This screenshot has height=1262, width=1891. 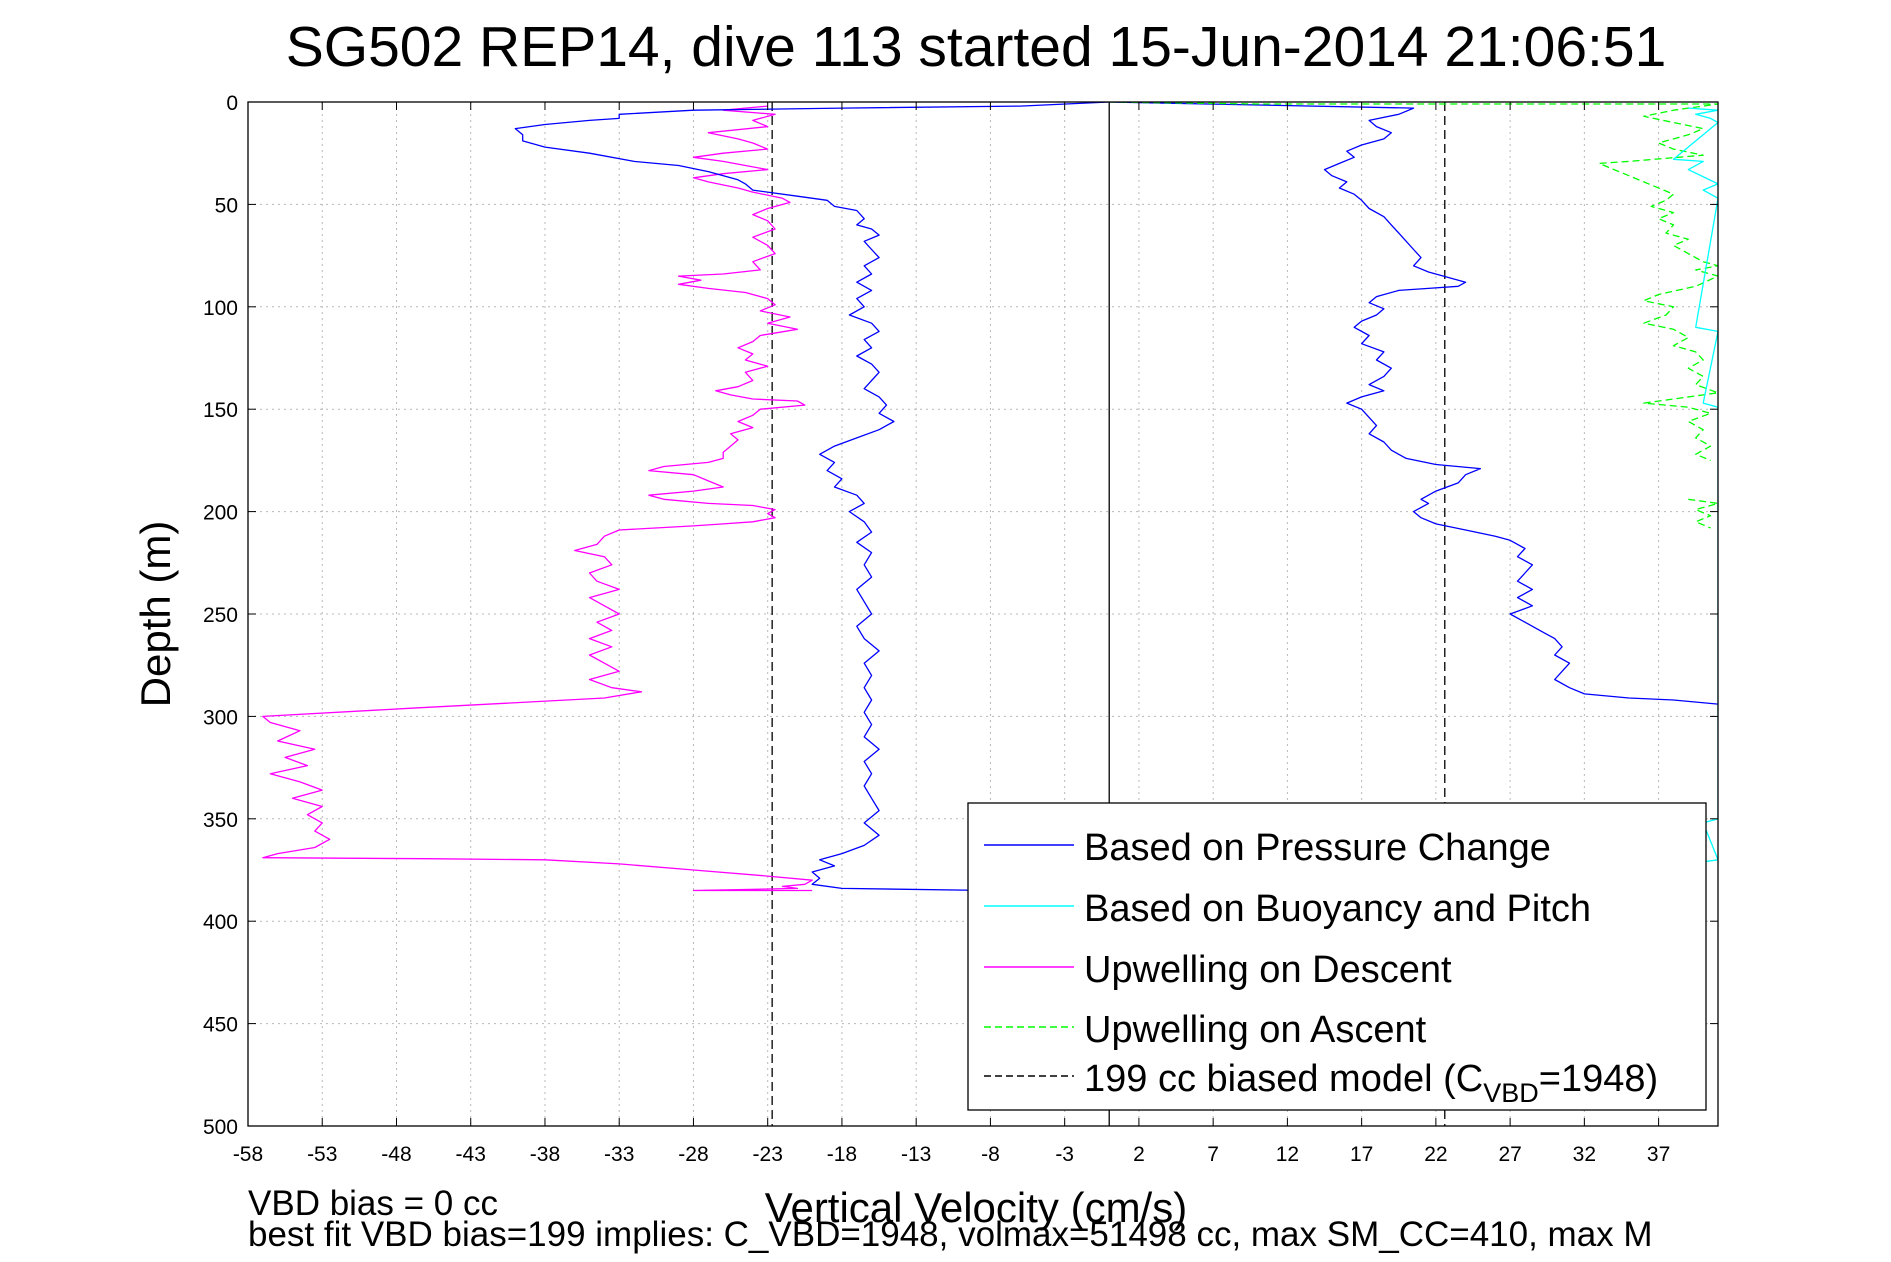 I want to click on x-axis-title: Vertical Velocity (cm/s), so click(x=976, y=1207).